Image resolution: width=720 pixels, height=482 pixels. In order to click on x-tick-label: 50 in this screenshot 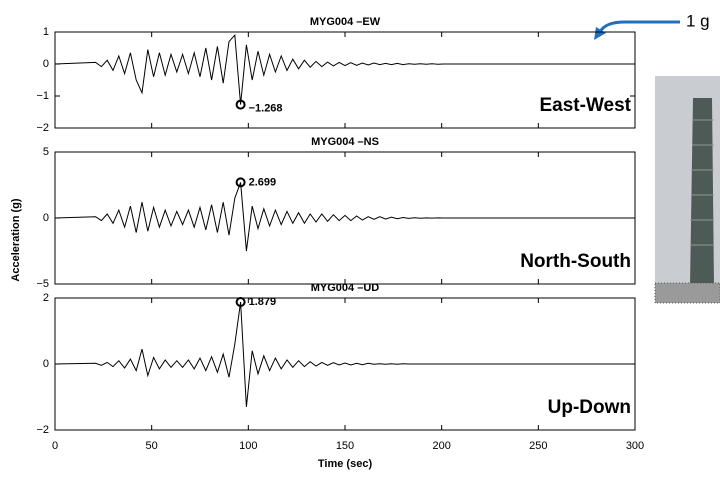, I will do `click(152, 446)`.